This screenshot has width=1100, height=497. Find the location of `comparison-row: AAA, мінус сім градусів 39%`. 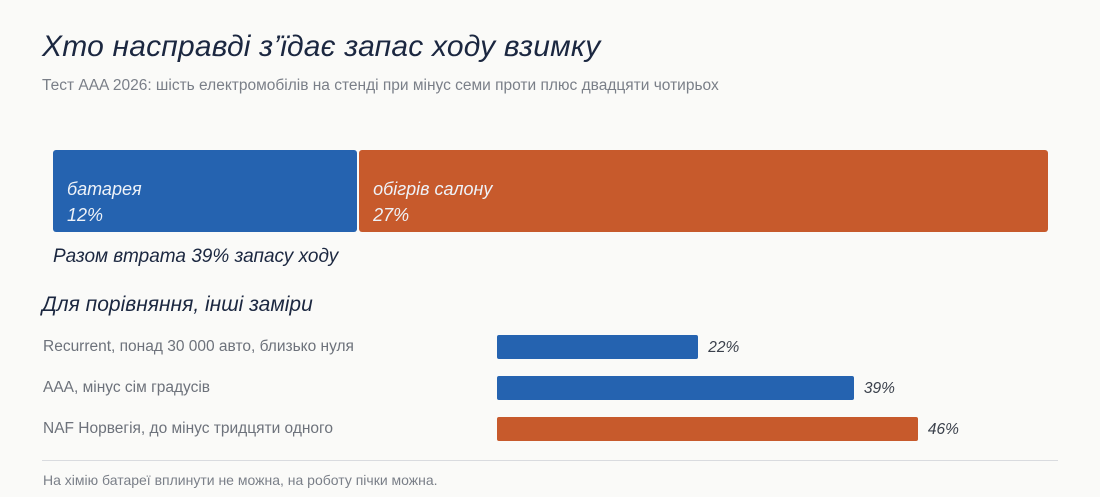

comparison-row: AAA, мінус сім градусів 39% is located at coordinates (550, 388).